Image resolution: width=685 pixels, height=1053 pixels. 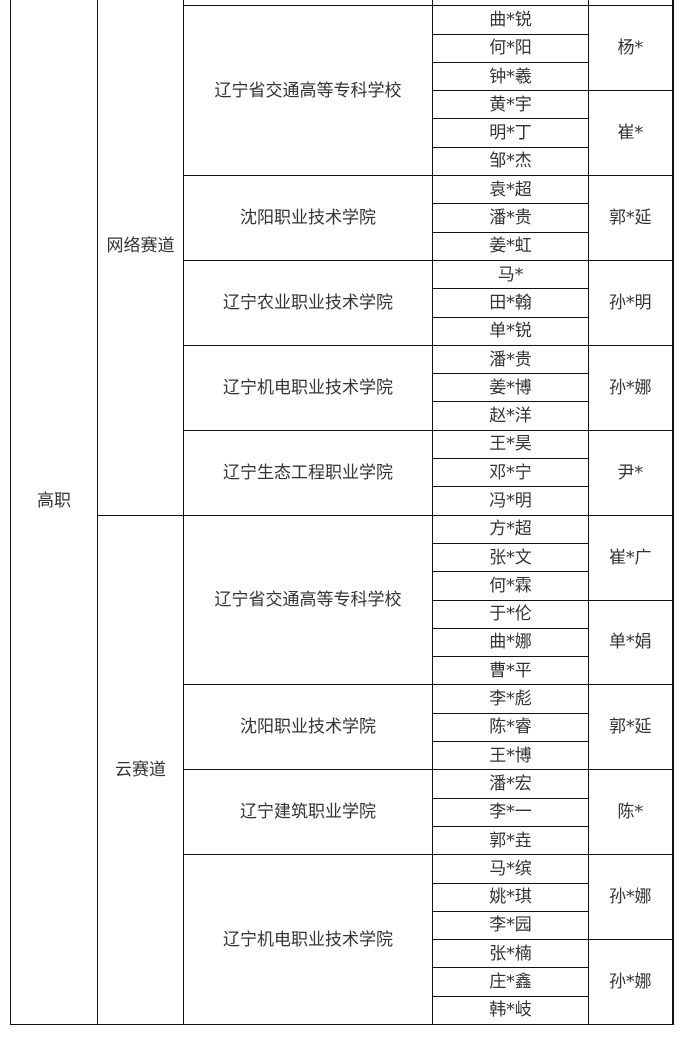 I want to click on member-cell: 冯*明, so click(x=510, y=501).